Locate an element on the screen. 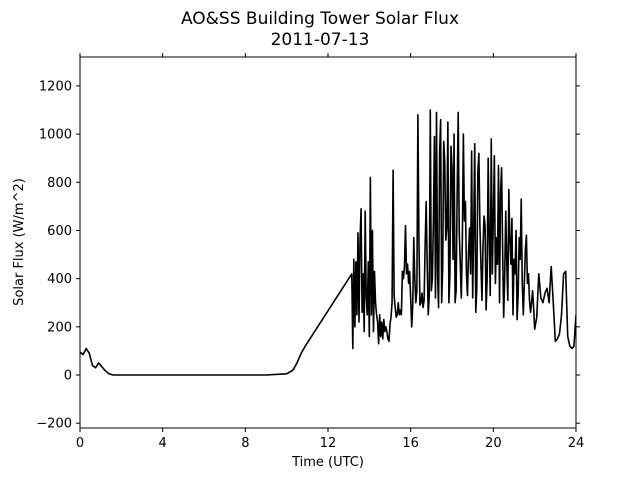  x-tick-label: 24 is located at coordinates (576, 443).